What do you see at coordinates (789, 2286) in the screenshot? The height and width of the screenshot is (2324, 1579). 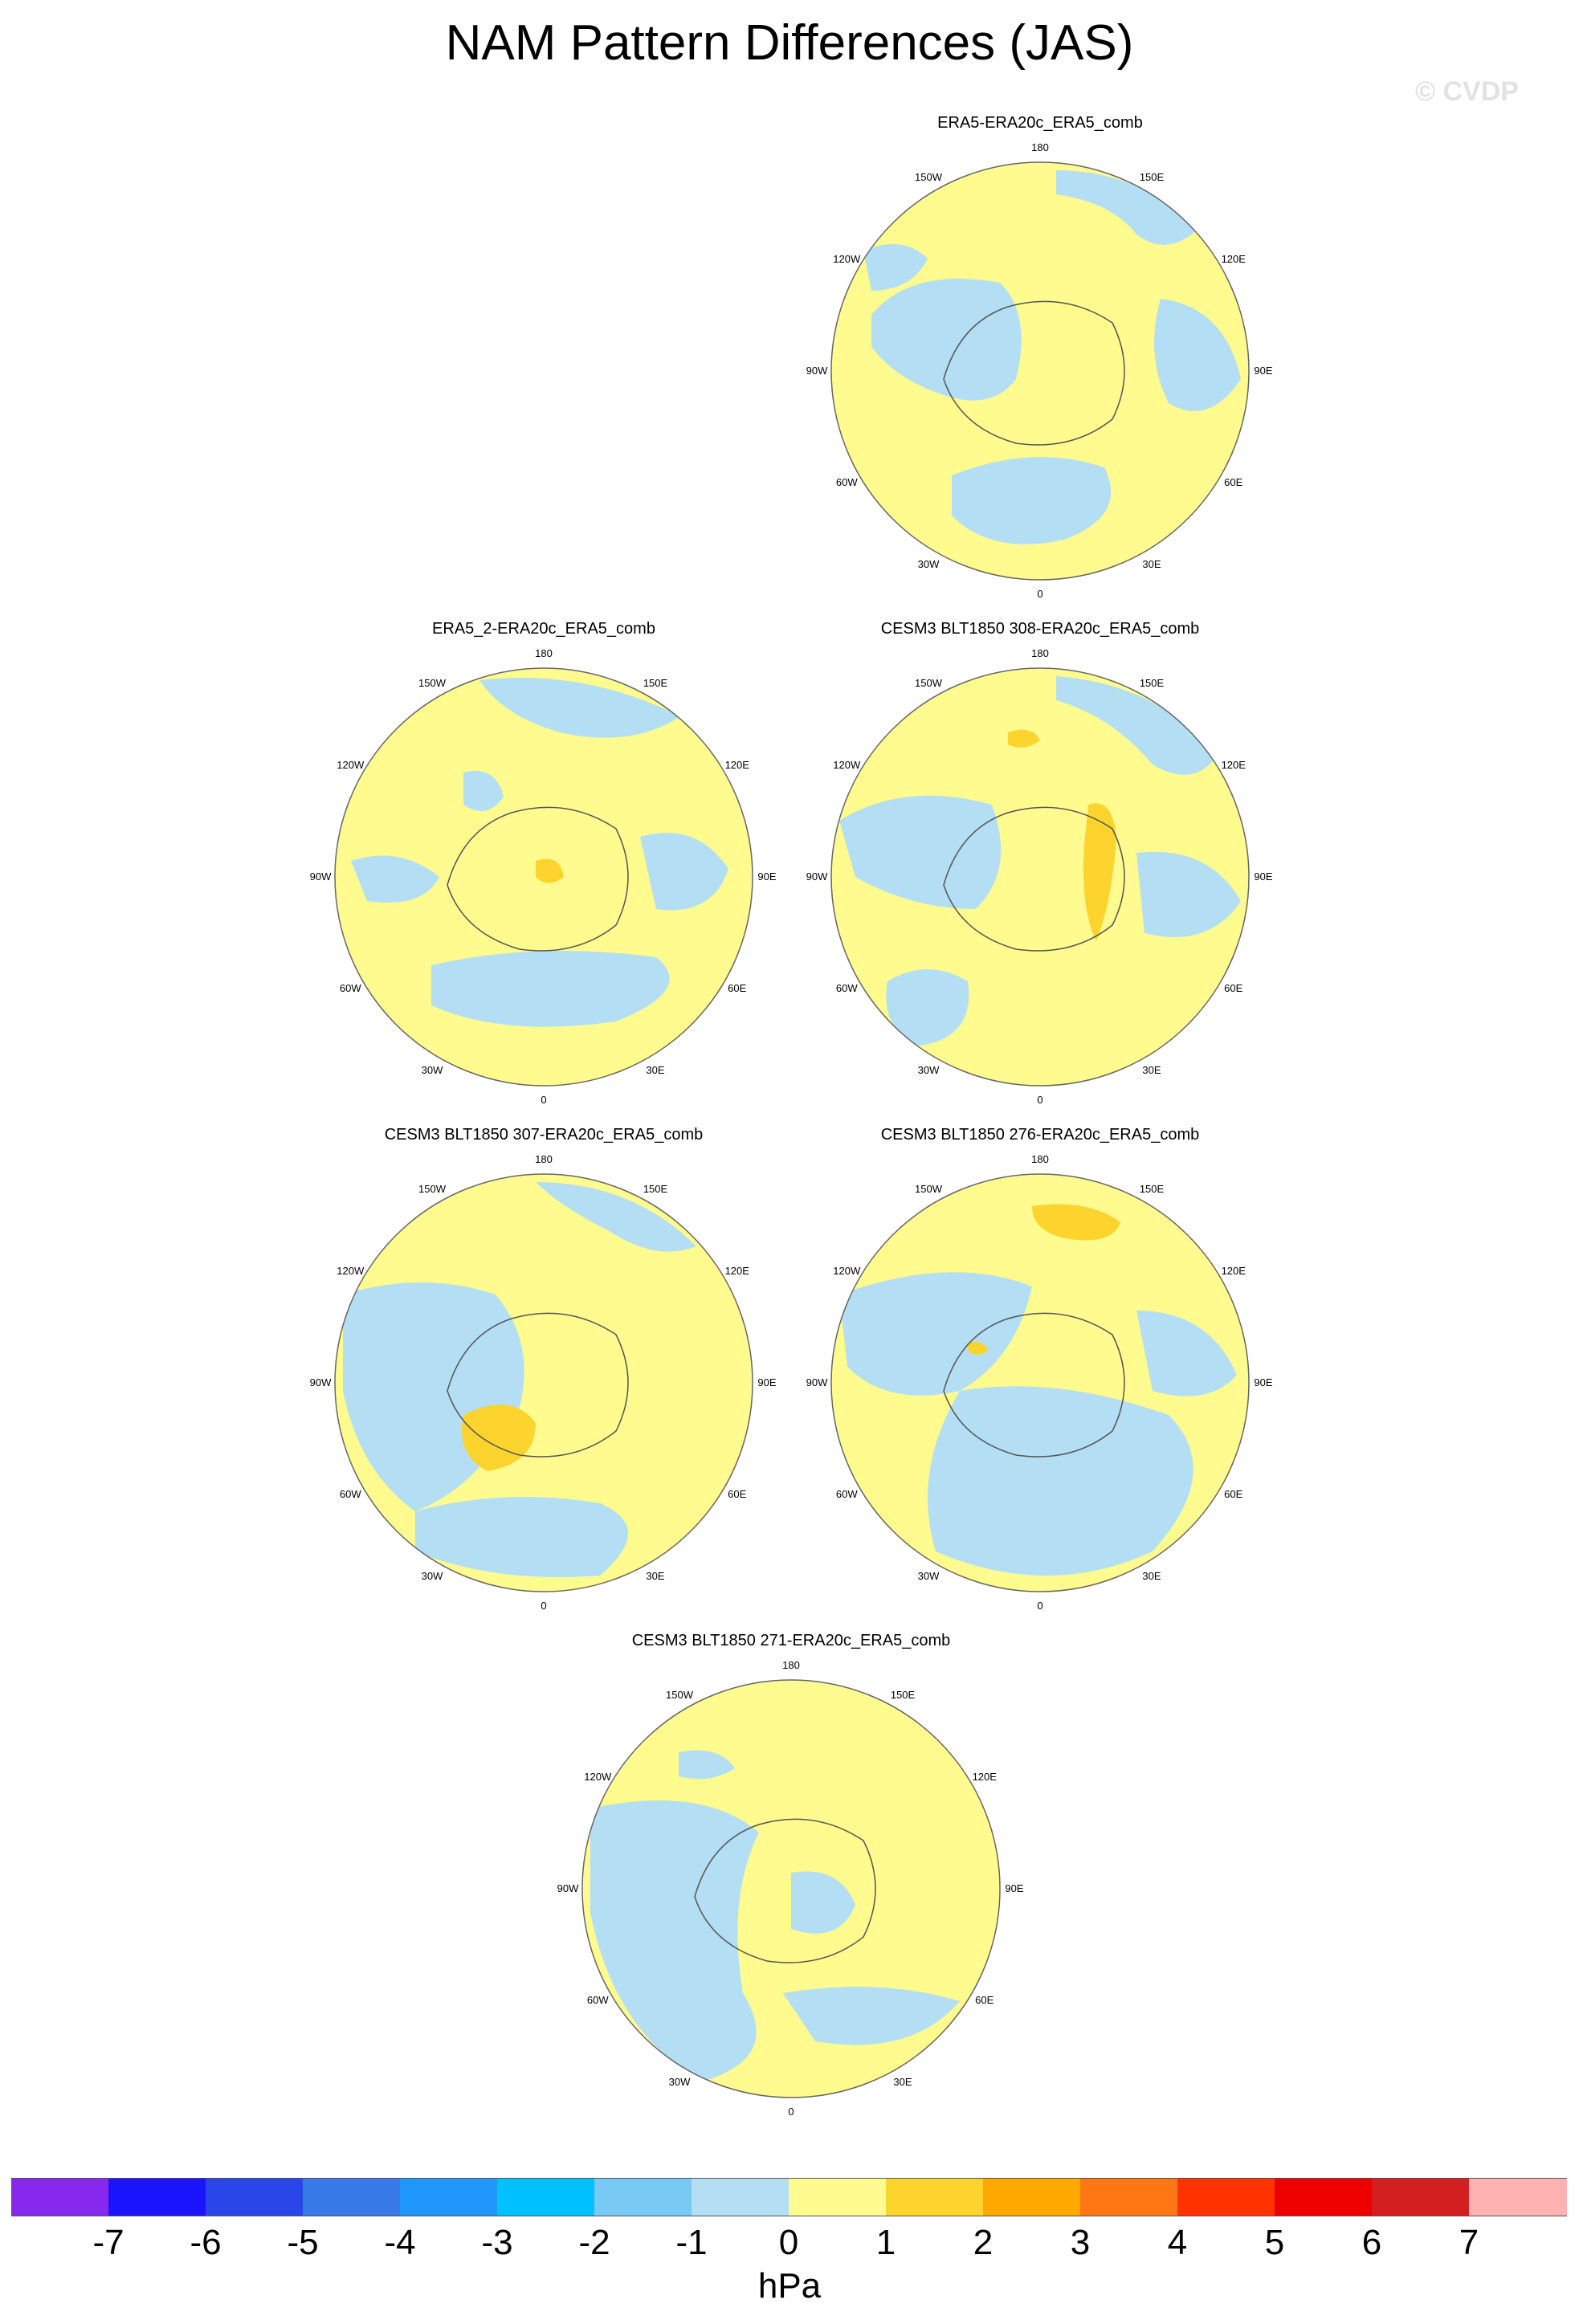 I see `colorbar-units: hPa` at bounding box center [789, 2286].